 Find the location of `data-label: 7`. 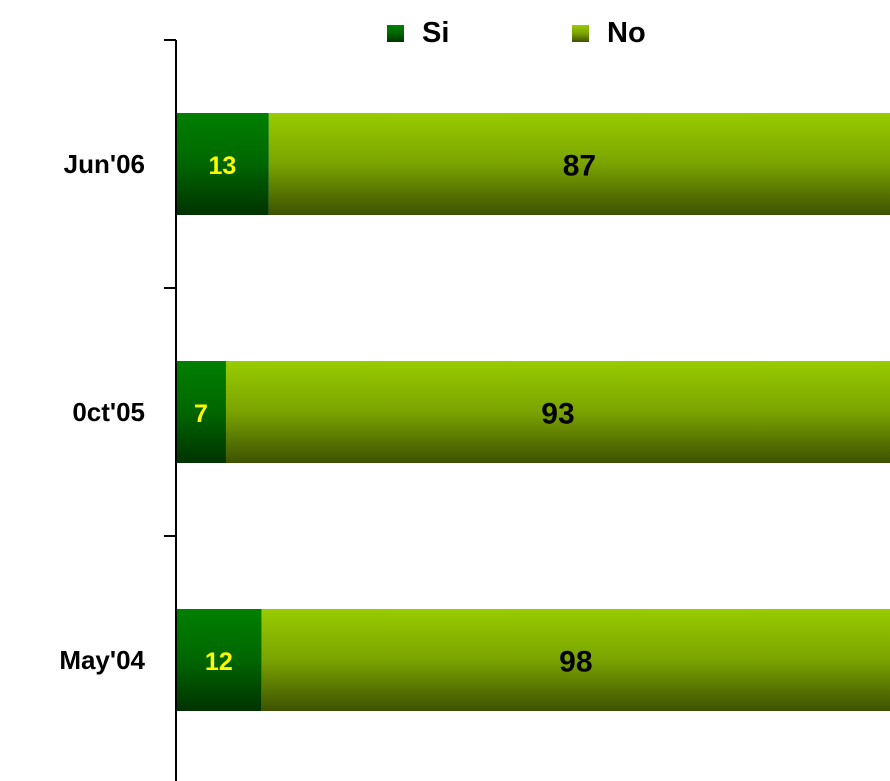

data-label: 7 is located at coordinates (201, 414).